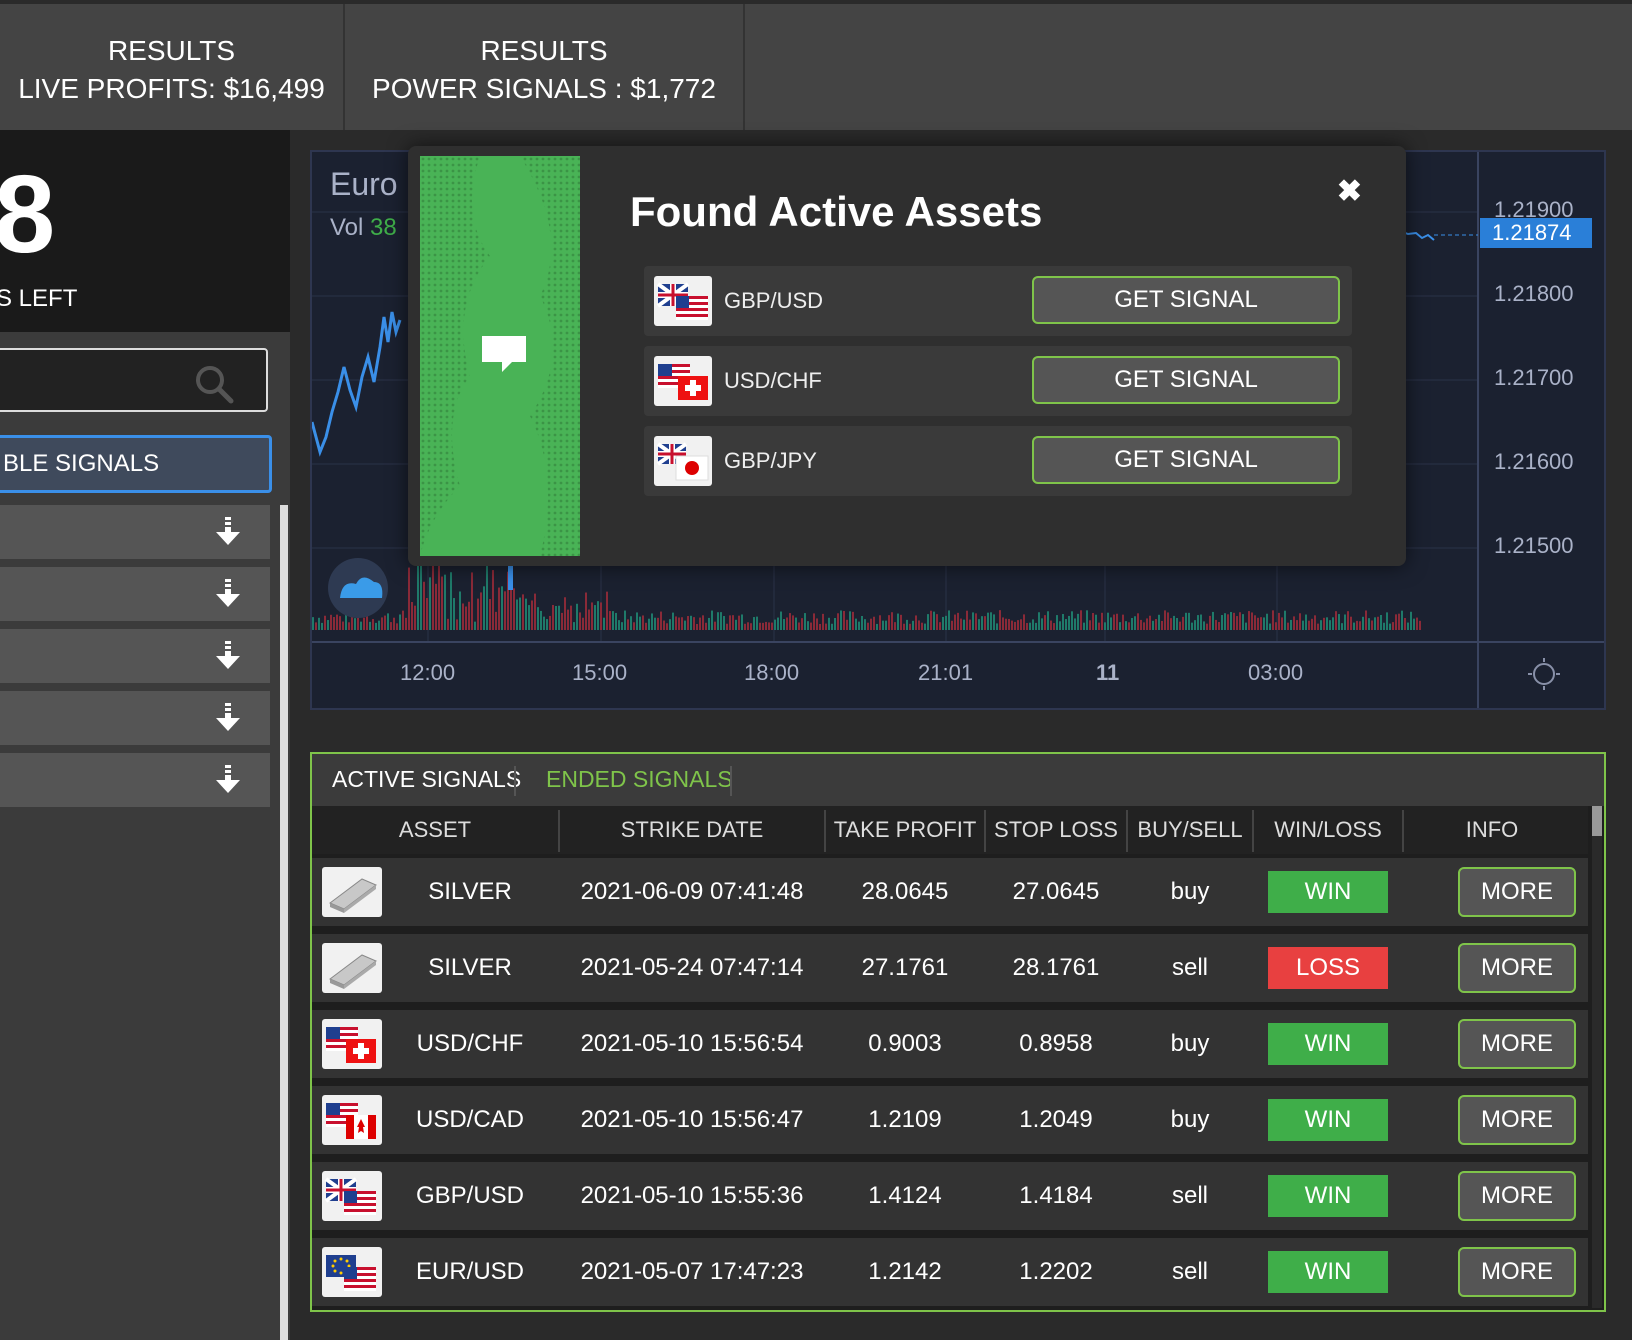 The width and height of the screenshot is (1632, 1340). I want to click on chart-title: Euro, so click(364, 184).